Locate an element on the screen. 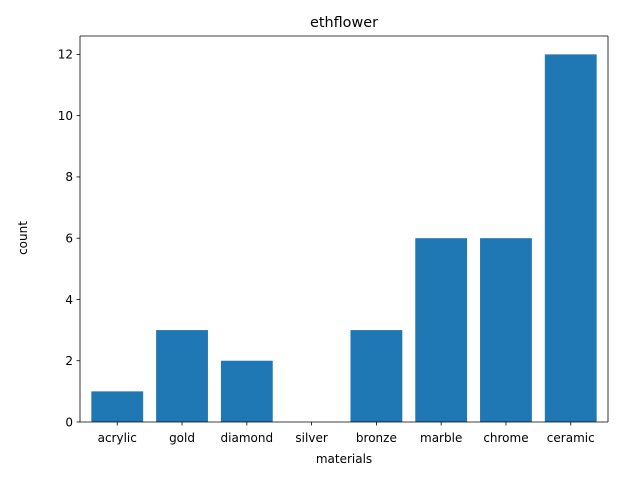 The width and height of the screenshot is (640, 484). bar-acrylic is located at coordinates (117, 406).